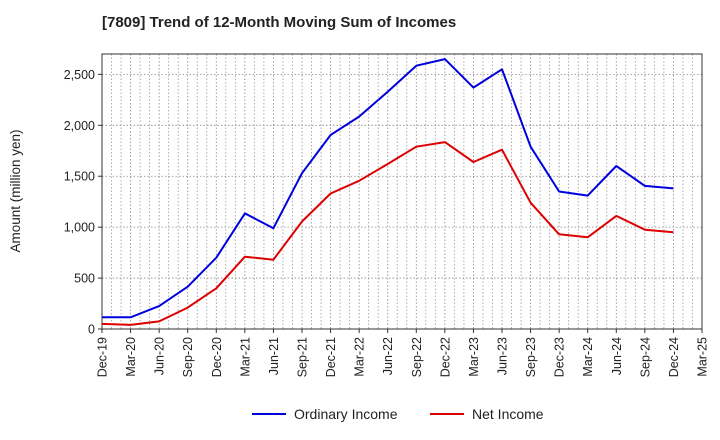  Describe the element at coordinates (79, 126) in the screenshot. I see `y-tick-label: 2,000` at that location.